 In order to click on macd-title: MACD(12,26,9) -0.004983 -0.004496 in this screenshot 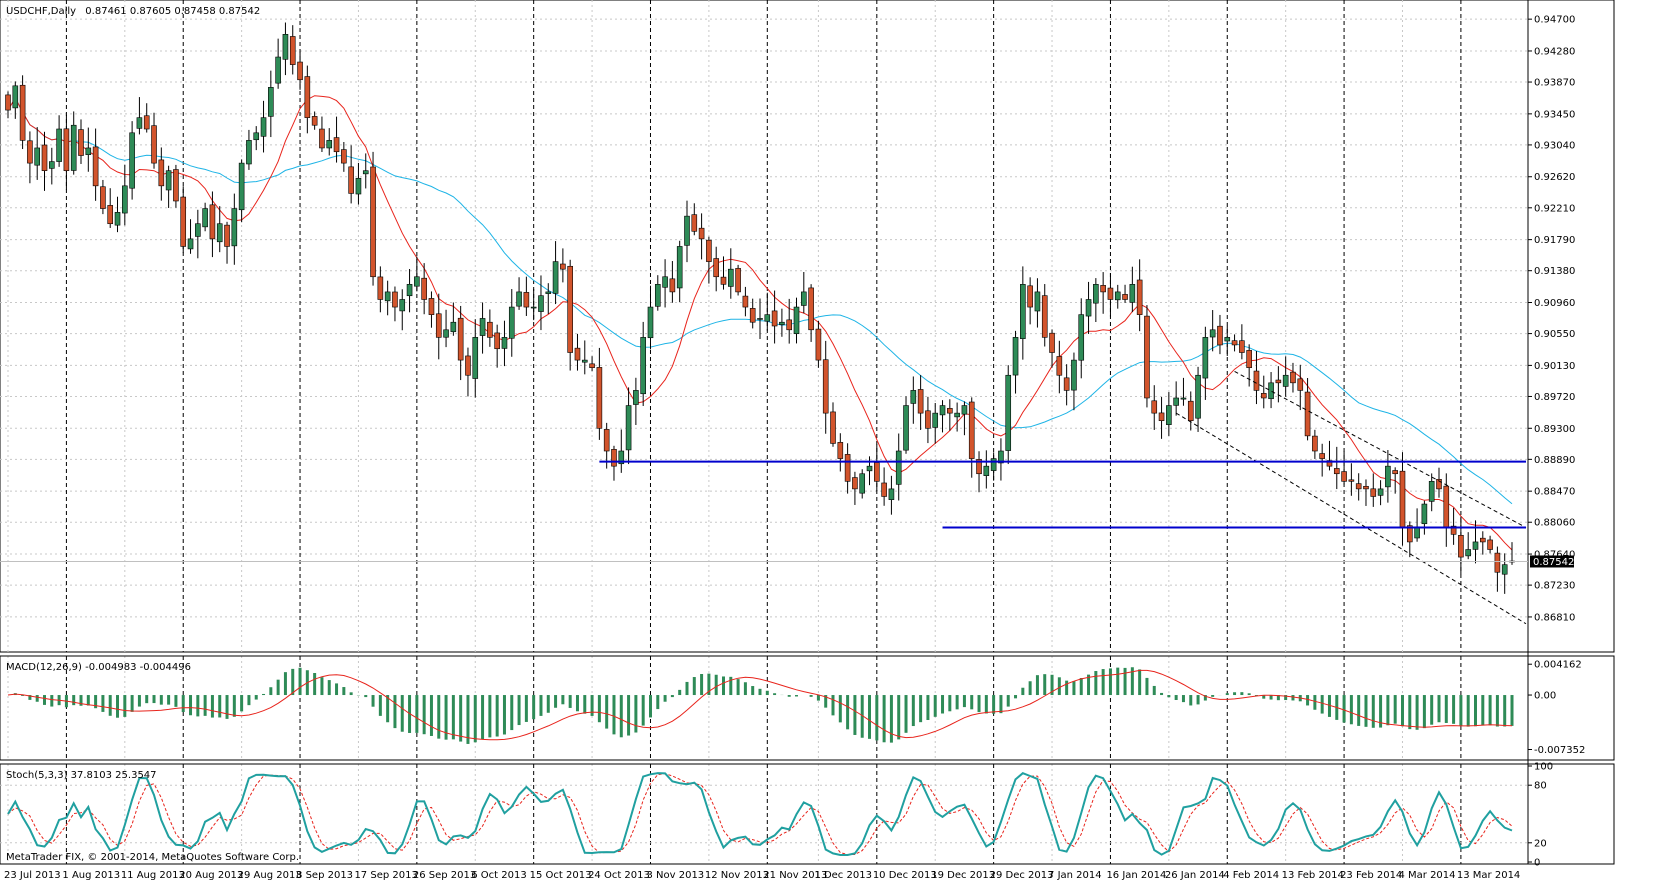, I will do `click(98, 667)`.